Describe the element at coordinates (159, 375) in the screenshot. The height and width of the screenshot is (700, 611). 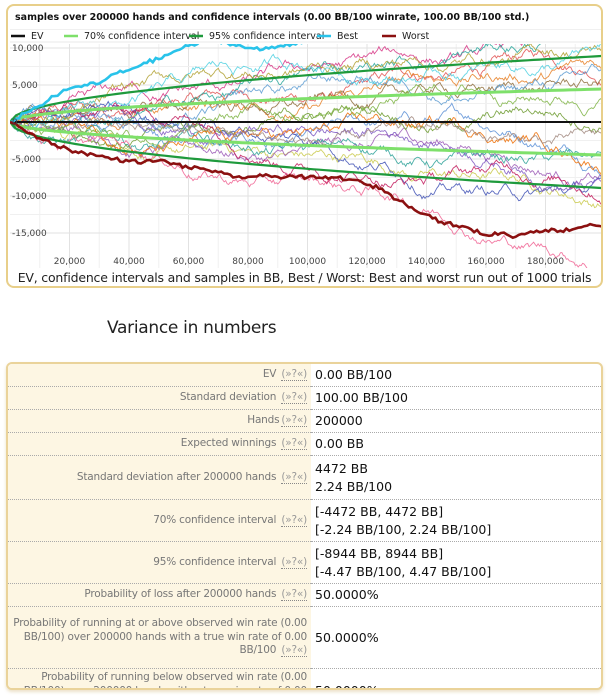
I see `stats-label: EV (»?«)` at that location.